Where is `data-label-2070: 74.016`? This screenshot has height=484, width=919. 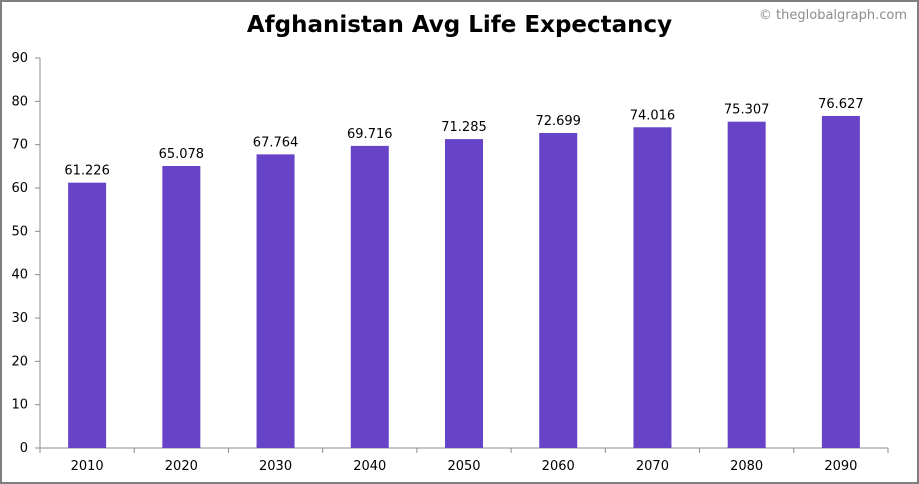
data-label-2070: 74.016 is located at coordinates (653, 115).